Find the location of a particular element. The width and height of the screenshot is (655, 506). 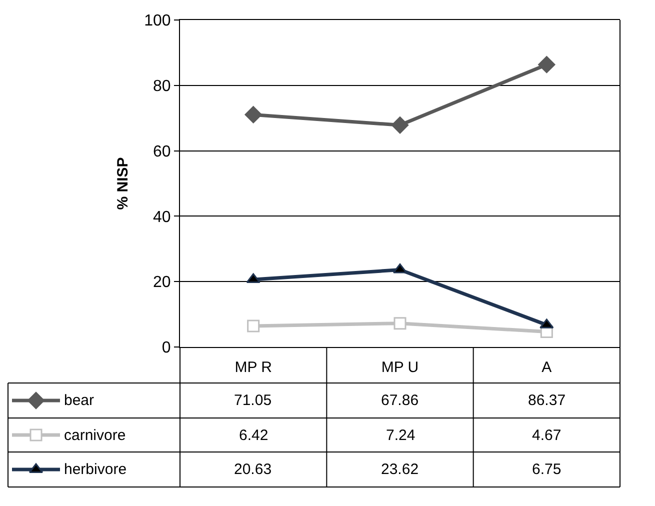

x-tick-label: MP U is located at coordinates (400, 367).